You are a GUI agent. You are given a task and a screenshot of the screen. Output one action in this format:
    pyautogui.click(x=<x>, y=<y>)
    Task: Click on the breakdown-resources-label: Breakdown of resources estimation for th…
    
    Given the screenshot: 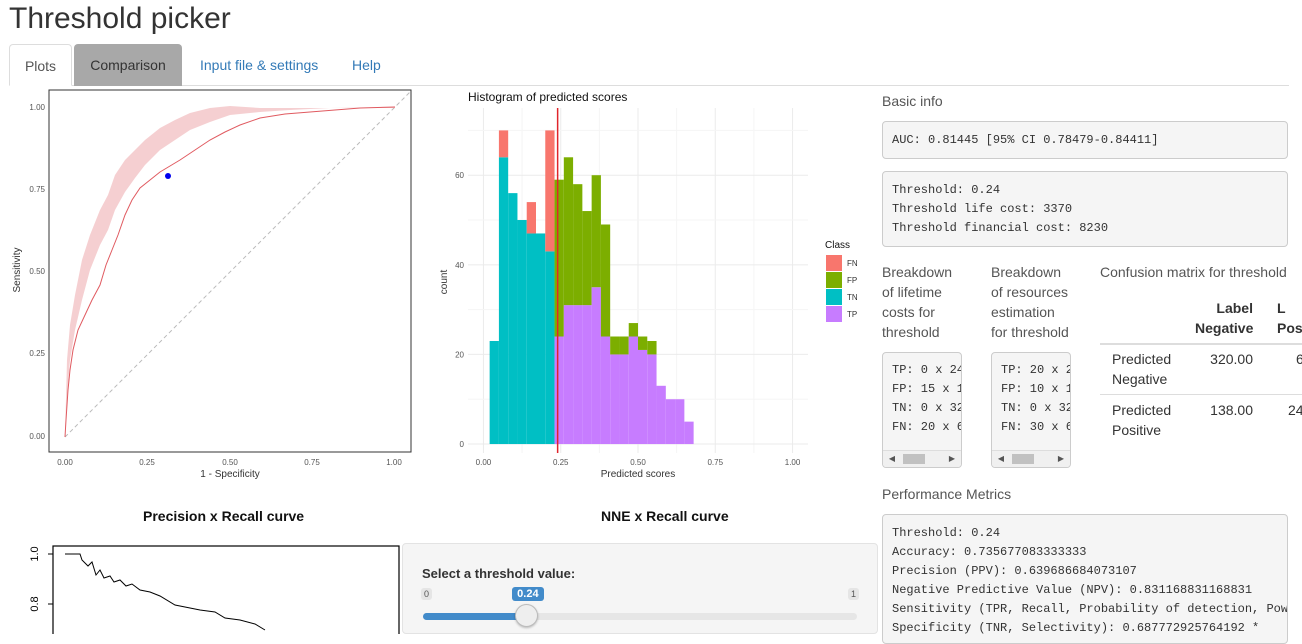 What is the action you would take?
    pyautogui.click(x=1030, y=302)
    